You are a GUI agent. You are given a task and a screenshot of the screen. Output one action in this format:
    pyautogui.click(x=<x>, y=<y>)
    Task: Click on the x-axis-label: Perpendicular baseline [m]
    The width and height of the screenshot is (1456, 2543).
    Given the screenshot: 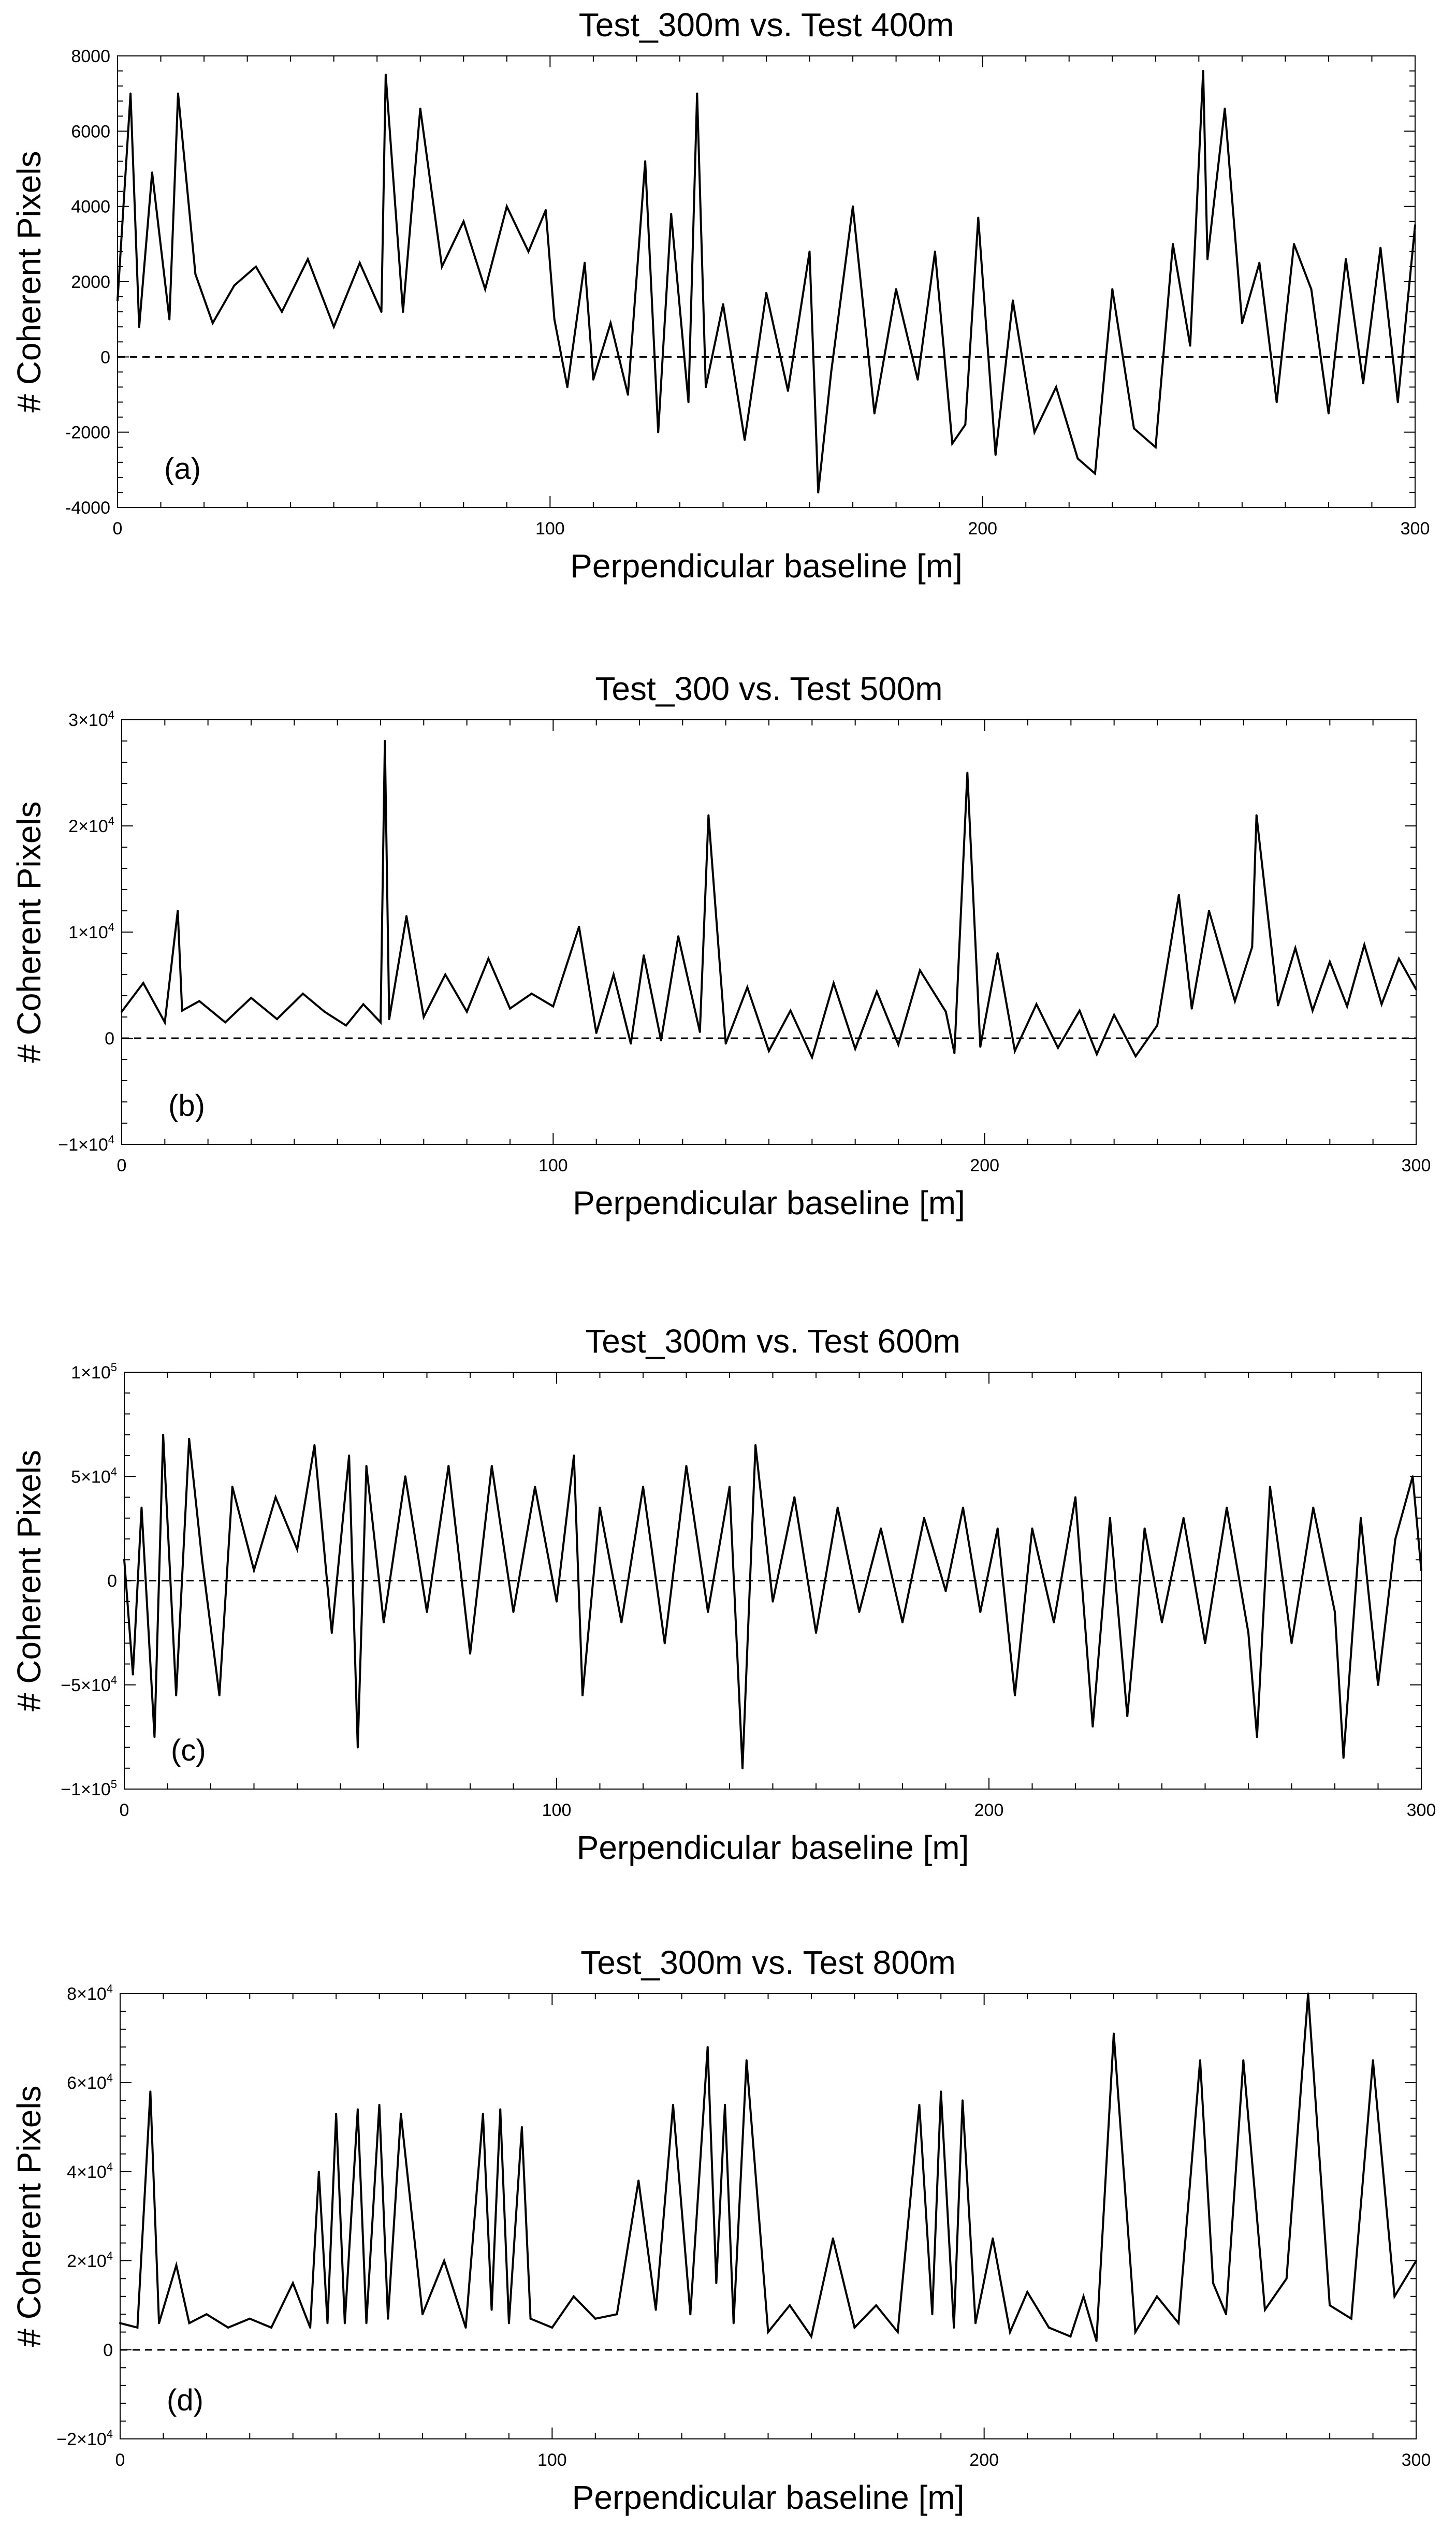 What is the action you would take?
    pyautogui.click(x=769, y=2497)
    